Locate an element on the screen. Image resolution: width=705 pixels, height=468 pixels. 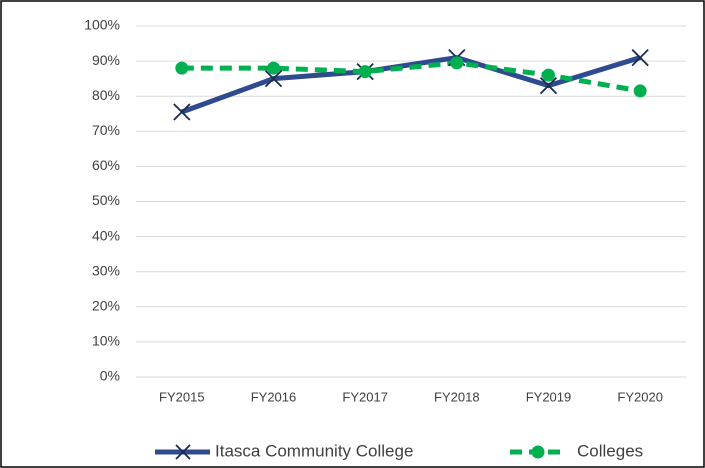
y-tick-label: 100% is located at coordinates (102, 25).